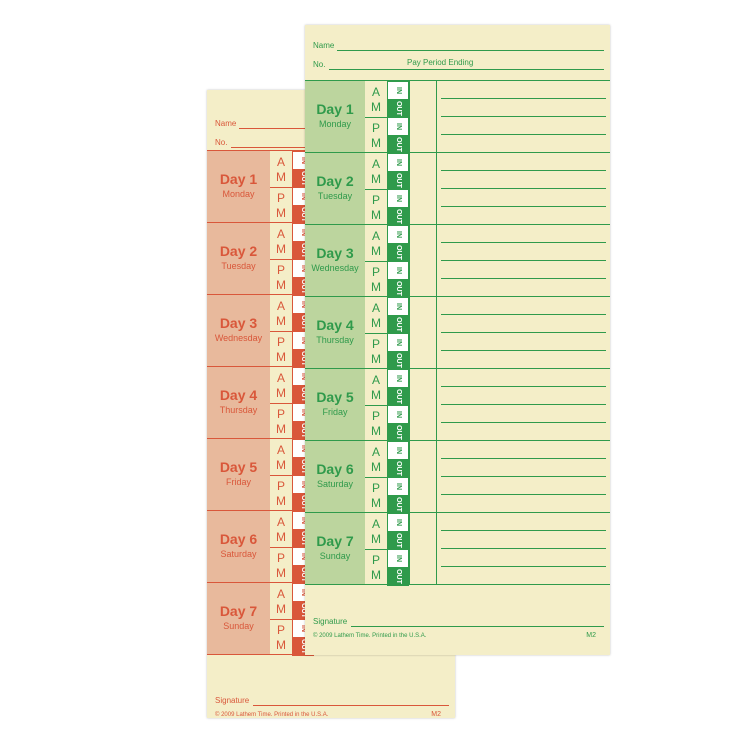  Describe the element at coordinates (330, 621) in the screenshot. I see `signature-label: Signature` at that location.